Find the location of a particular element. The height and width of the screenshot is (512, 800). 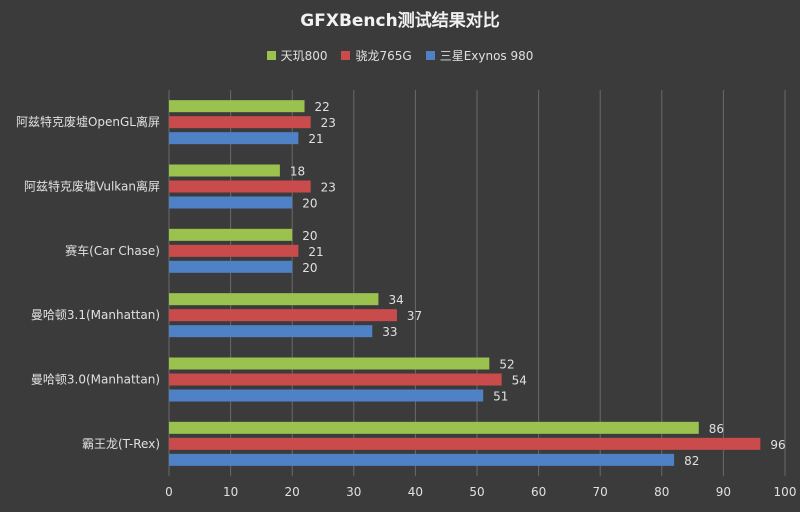

category-label: 曼哈顿3.1(Manhattan) is located at coordinates (95, 315).